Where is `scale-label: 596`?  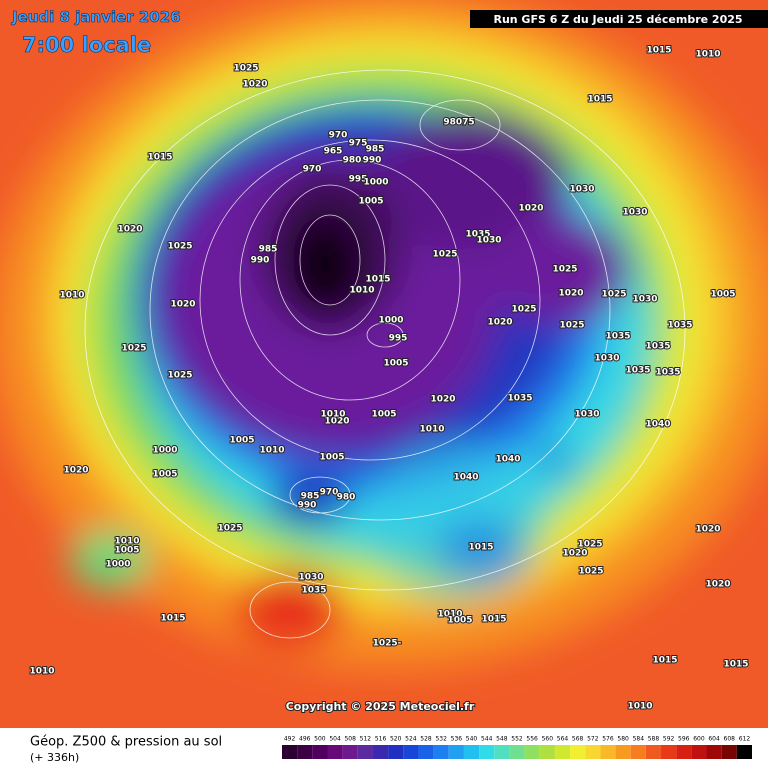 scale-label: 596 is located at coordinates (684, 739).